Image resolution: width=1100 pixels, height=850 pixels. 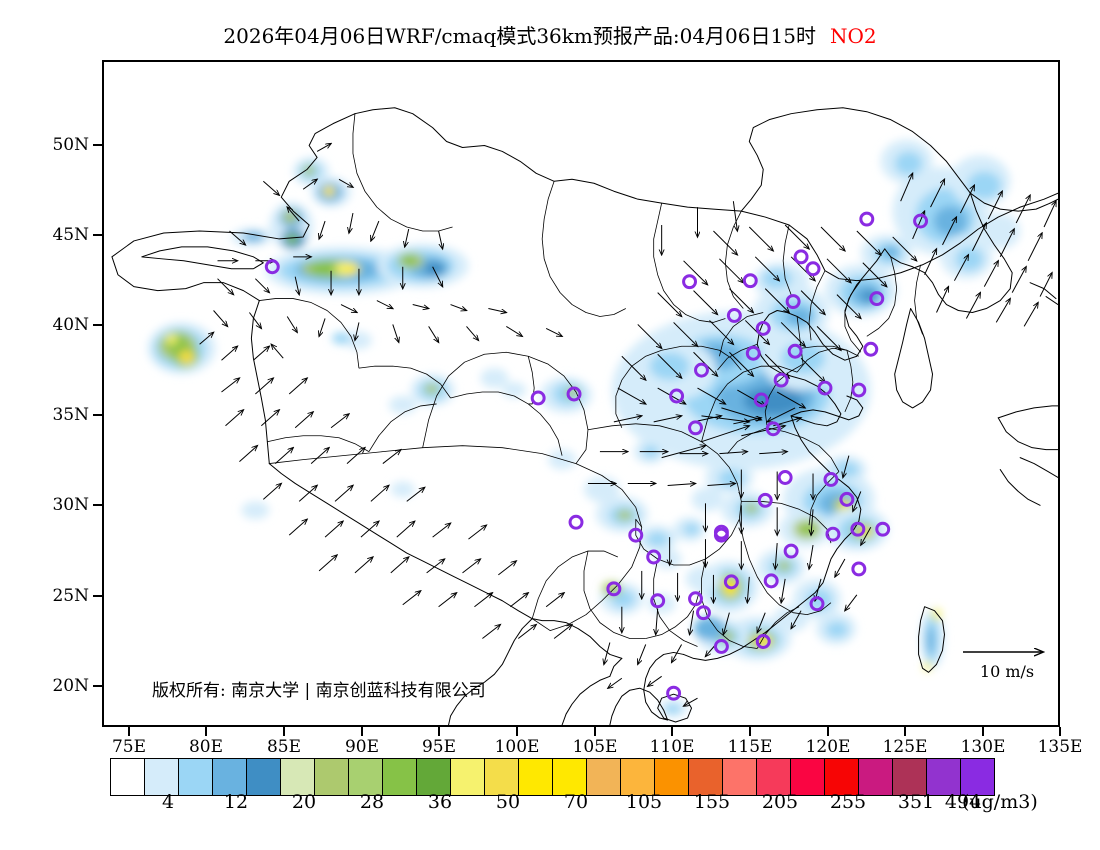 I want to click on xtick-label-105e: 105E, so click(x=595, y=747).